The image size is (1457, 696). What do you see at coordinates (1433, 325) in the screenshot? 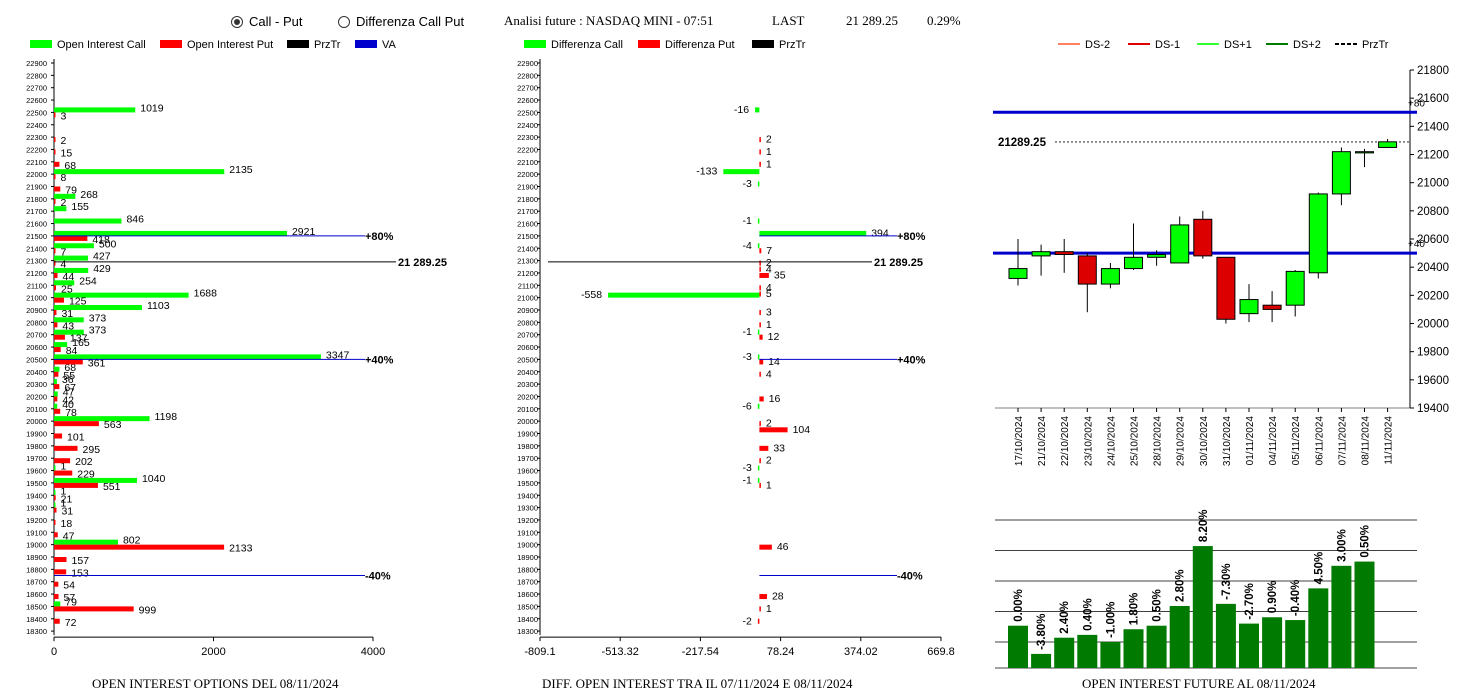
I see `price-tick-label: 20000` at bounding box center [1433, 325].